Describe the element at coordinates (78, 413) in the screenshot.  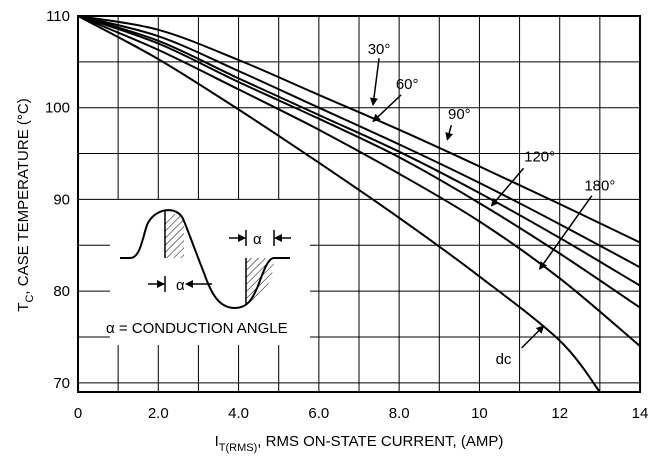
I see `x-tick-label: 0` at that location.